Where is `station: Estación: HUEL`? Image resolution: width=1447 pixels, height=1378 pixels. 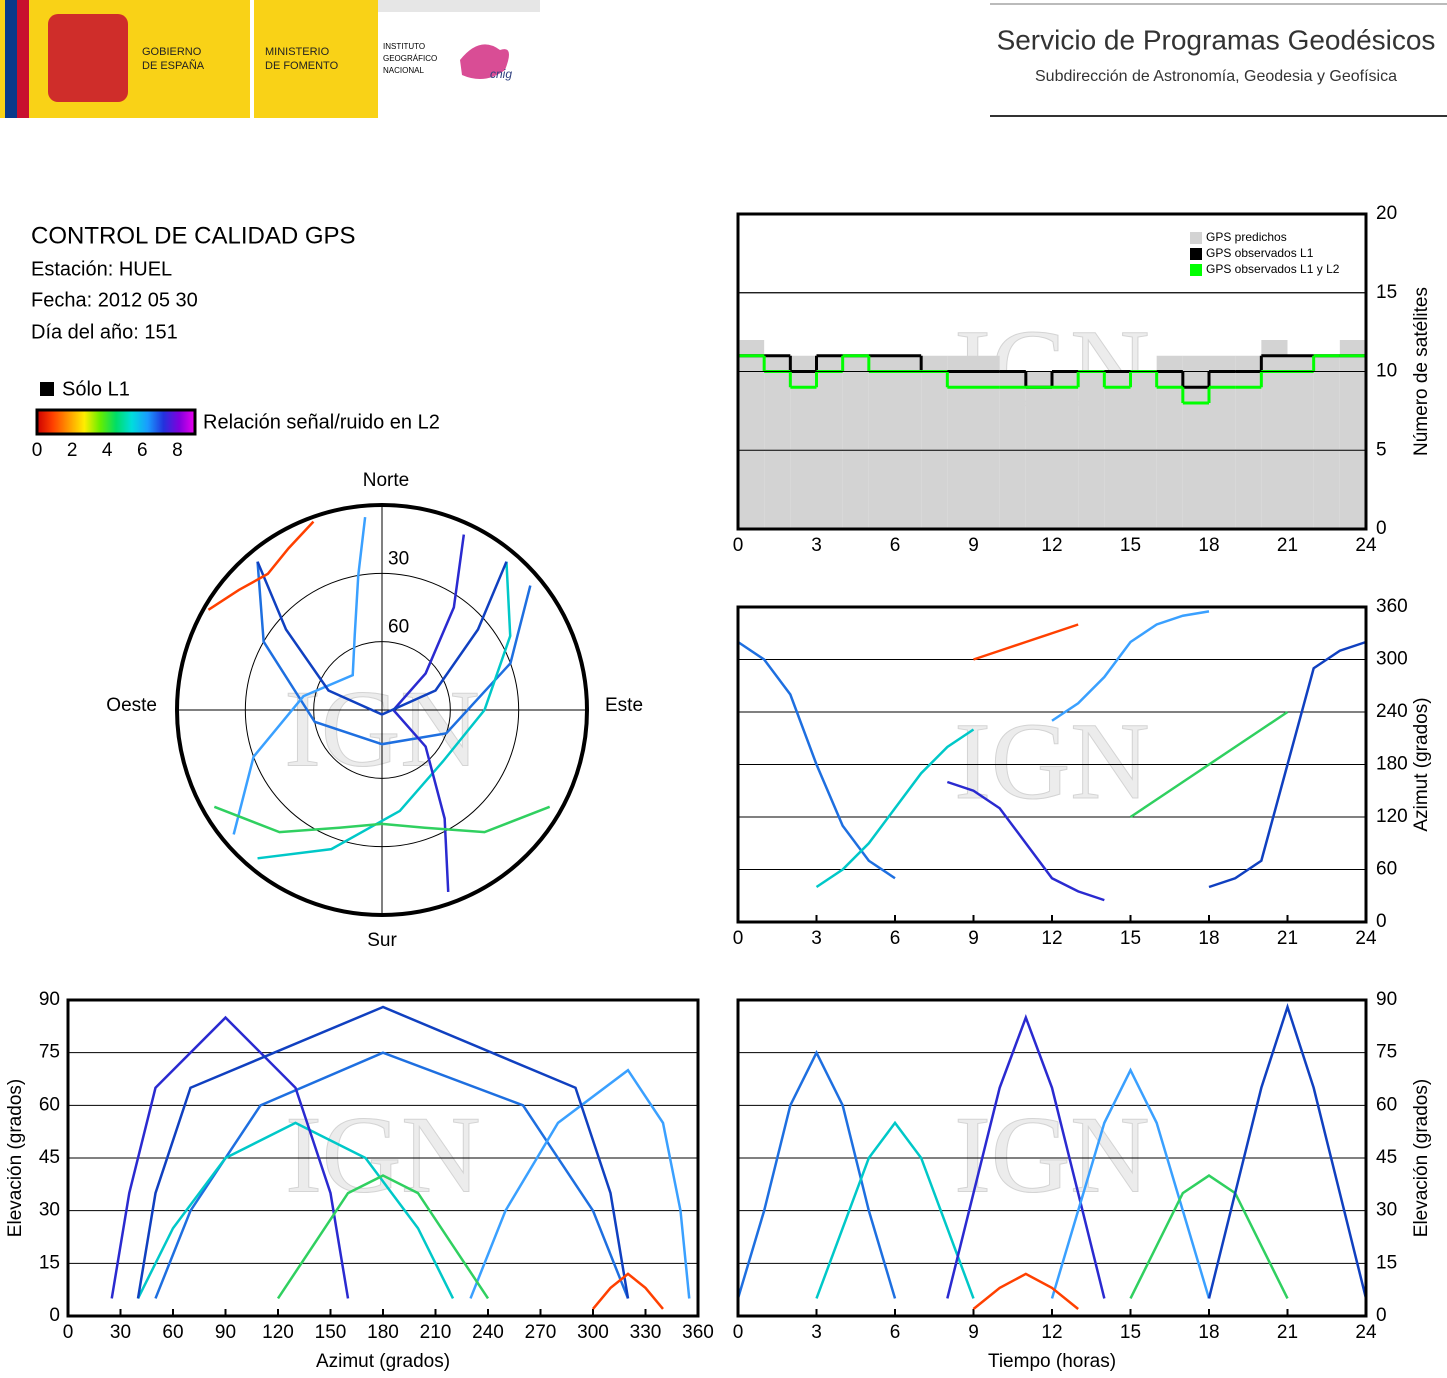 station: Estación: HUEL is located at coordinates (101, 269).